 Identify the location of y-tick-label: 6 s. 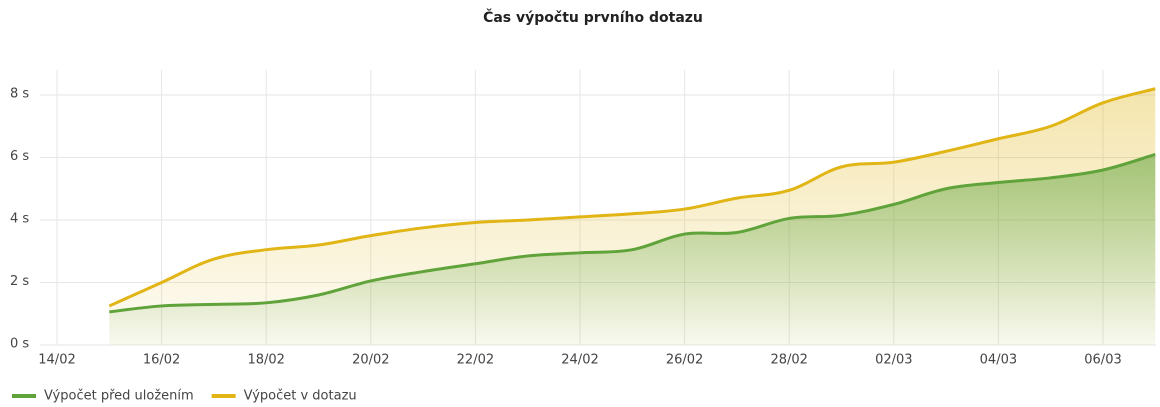
(19, 156).